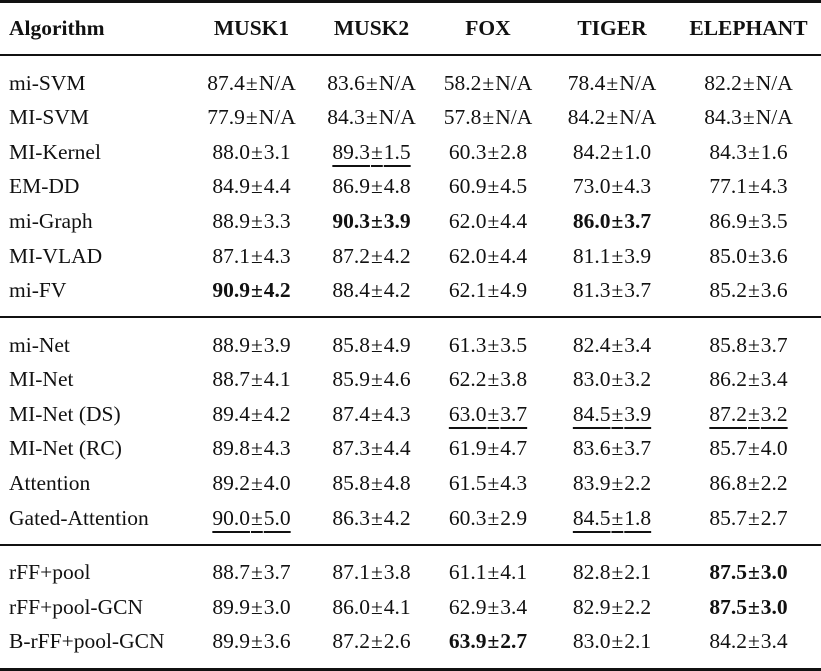 The height and width of the screenshot is (671, 821). What do you see at coordinates (65, 448) in the screenshot?
I see `algorithm-name: MI-Net (RC)` at bounding box center [65, 448].